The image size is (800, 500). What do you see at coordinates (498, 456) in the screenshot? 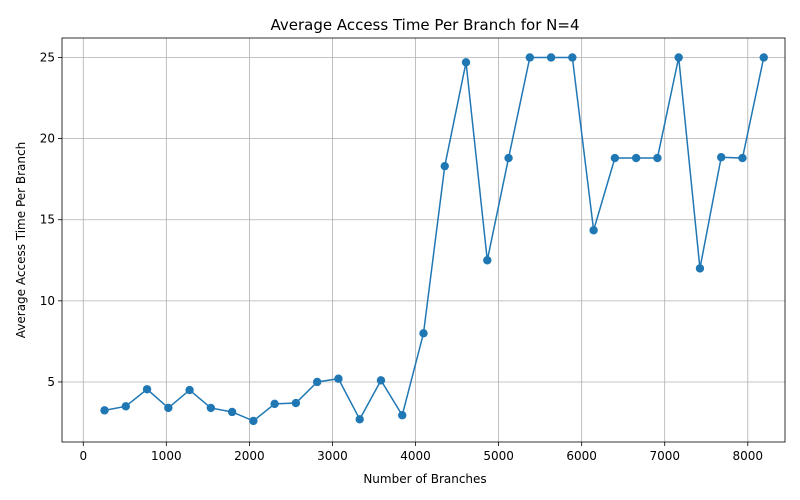
I see `x-tick-label: 5000` at bounding box center [498, 456].